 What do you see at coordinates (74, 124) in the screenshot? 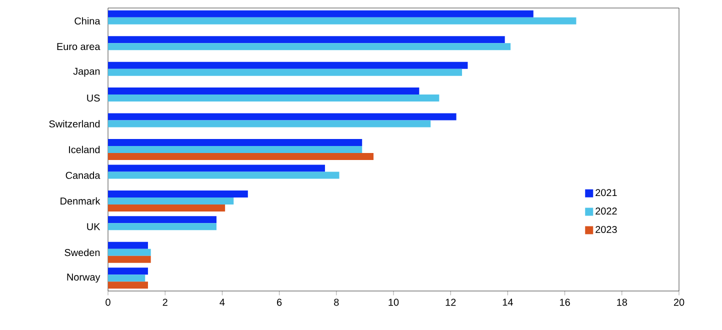
I see `y-tick-label: Switzerland` at bounding box center [74, 124].